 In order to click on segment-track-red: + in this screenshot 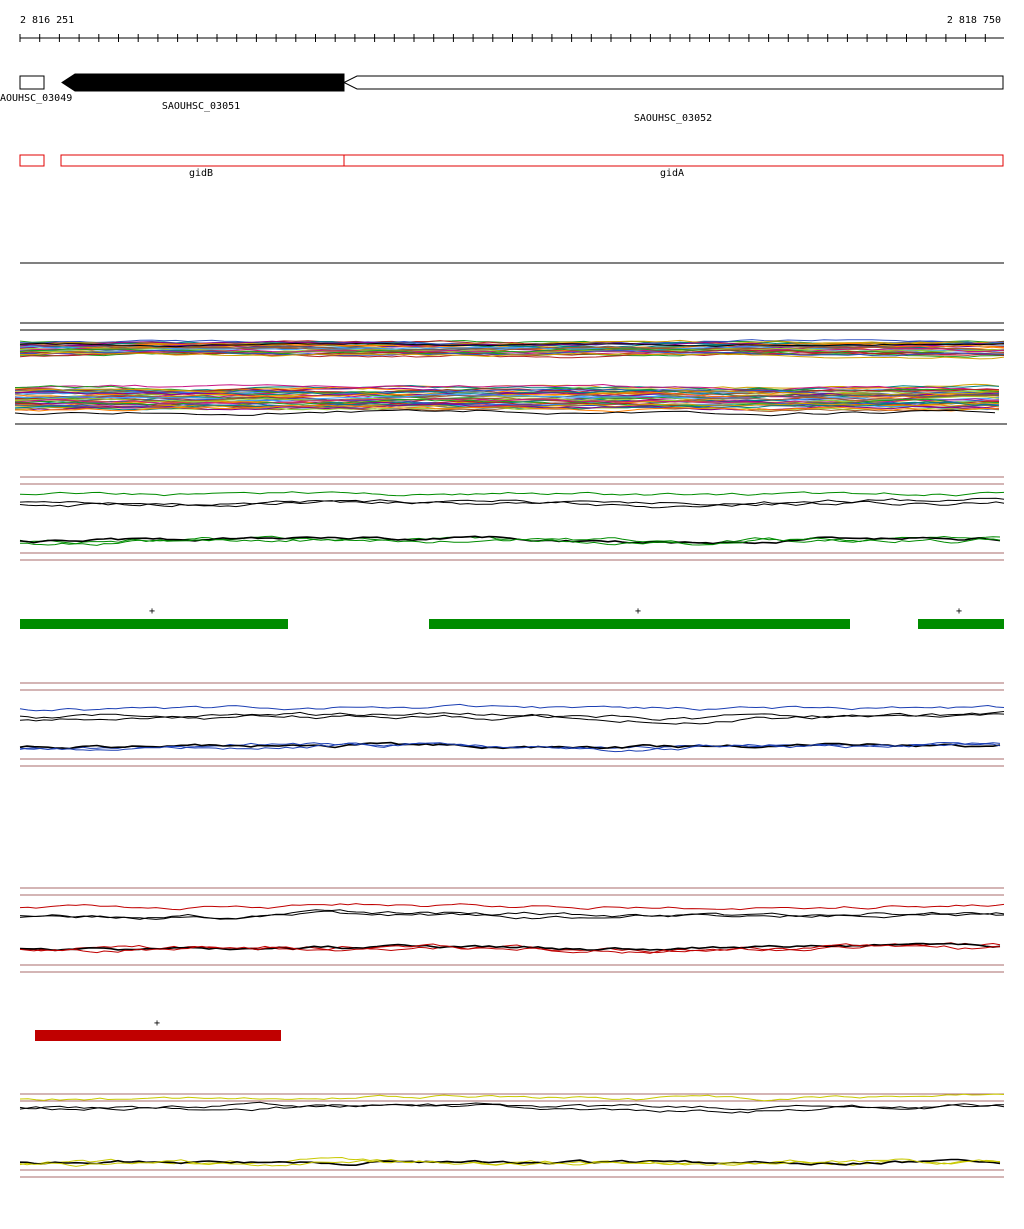, I will do `click(158, 1029)`.